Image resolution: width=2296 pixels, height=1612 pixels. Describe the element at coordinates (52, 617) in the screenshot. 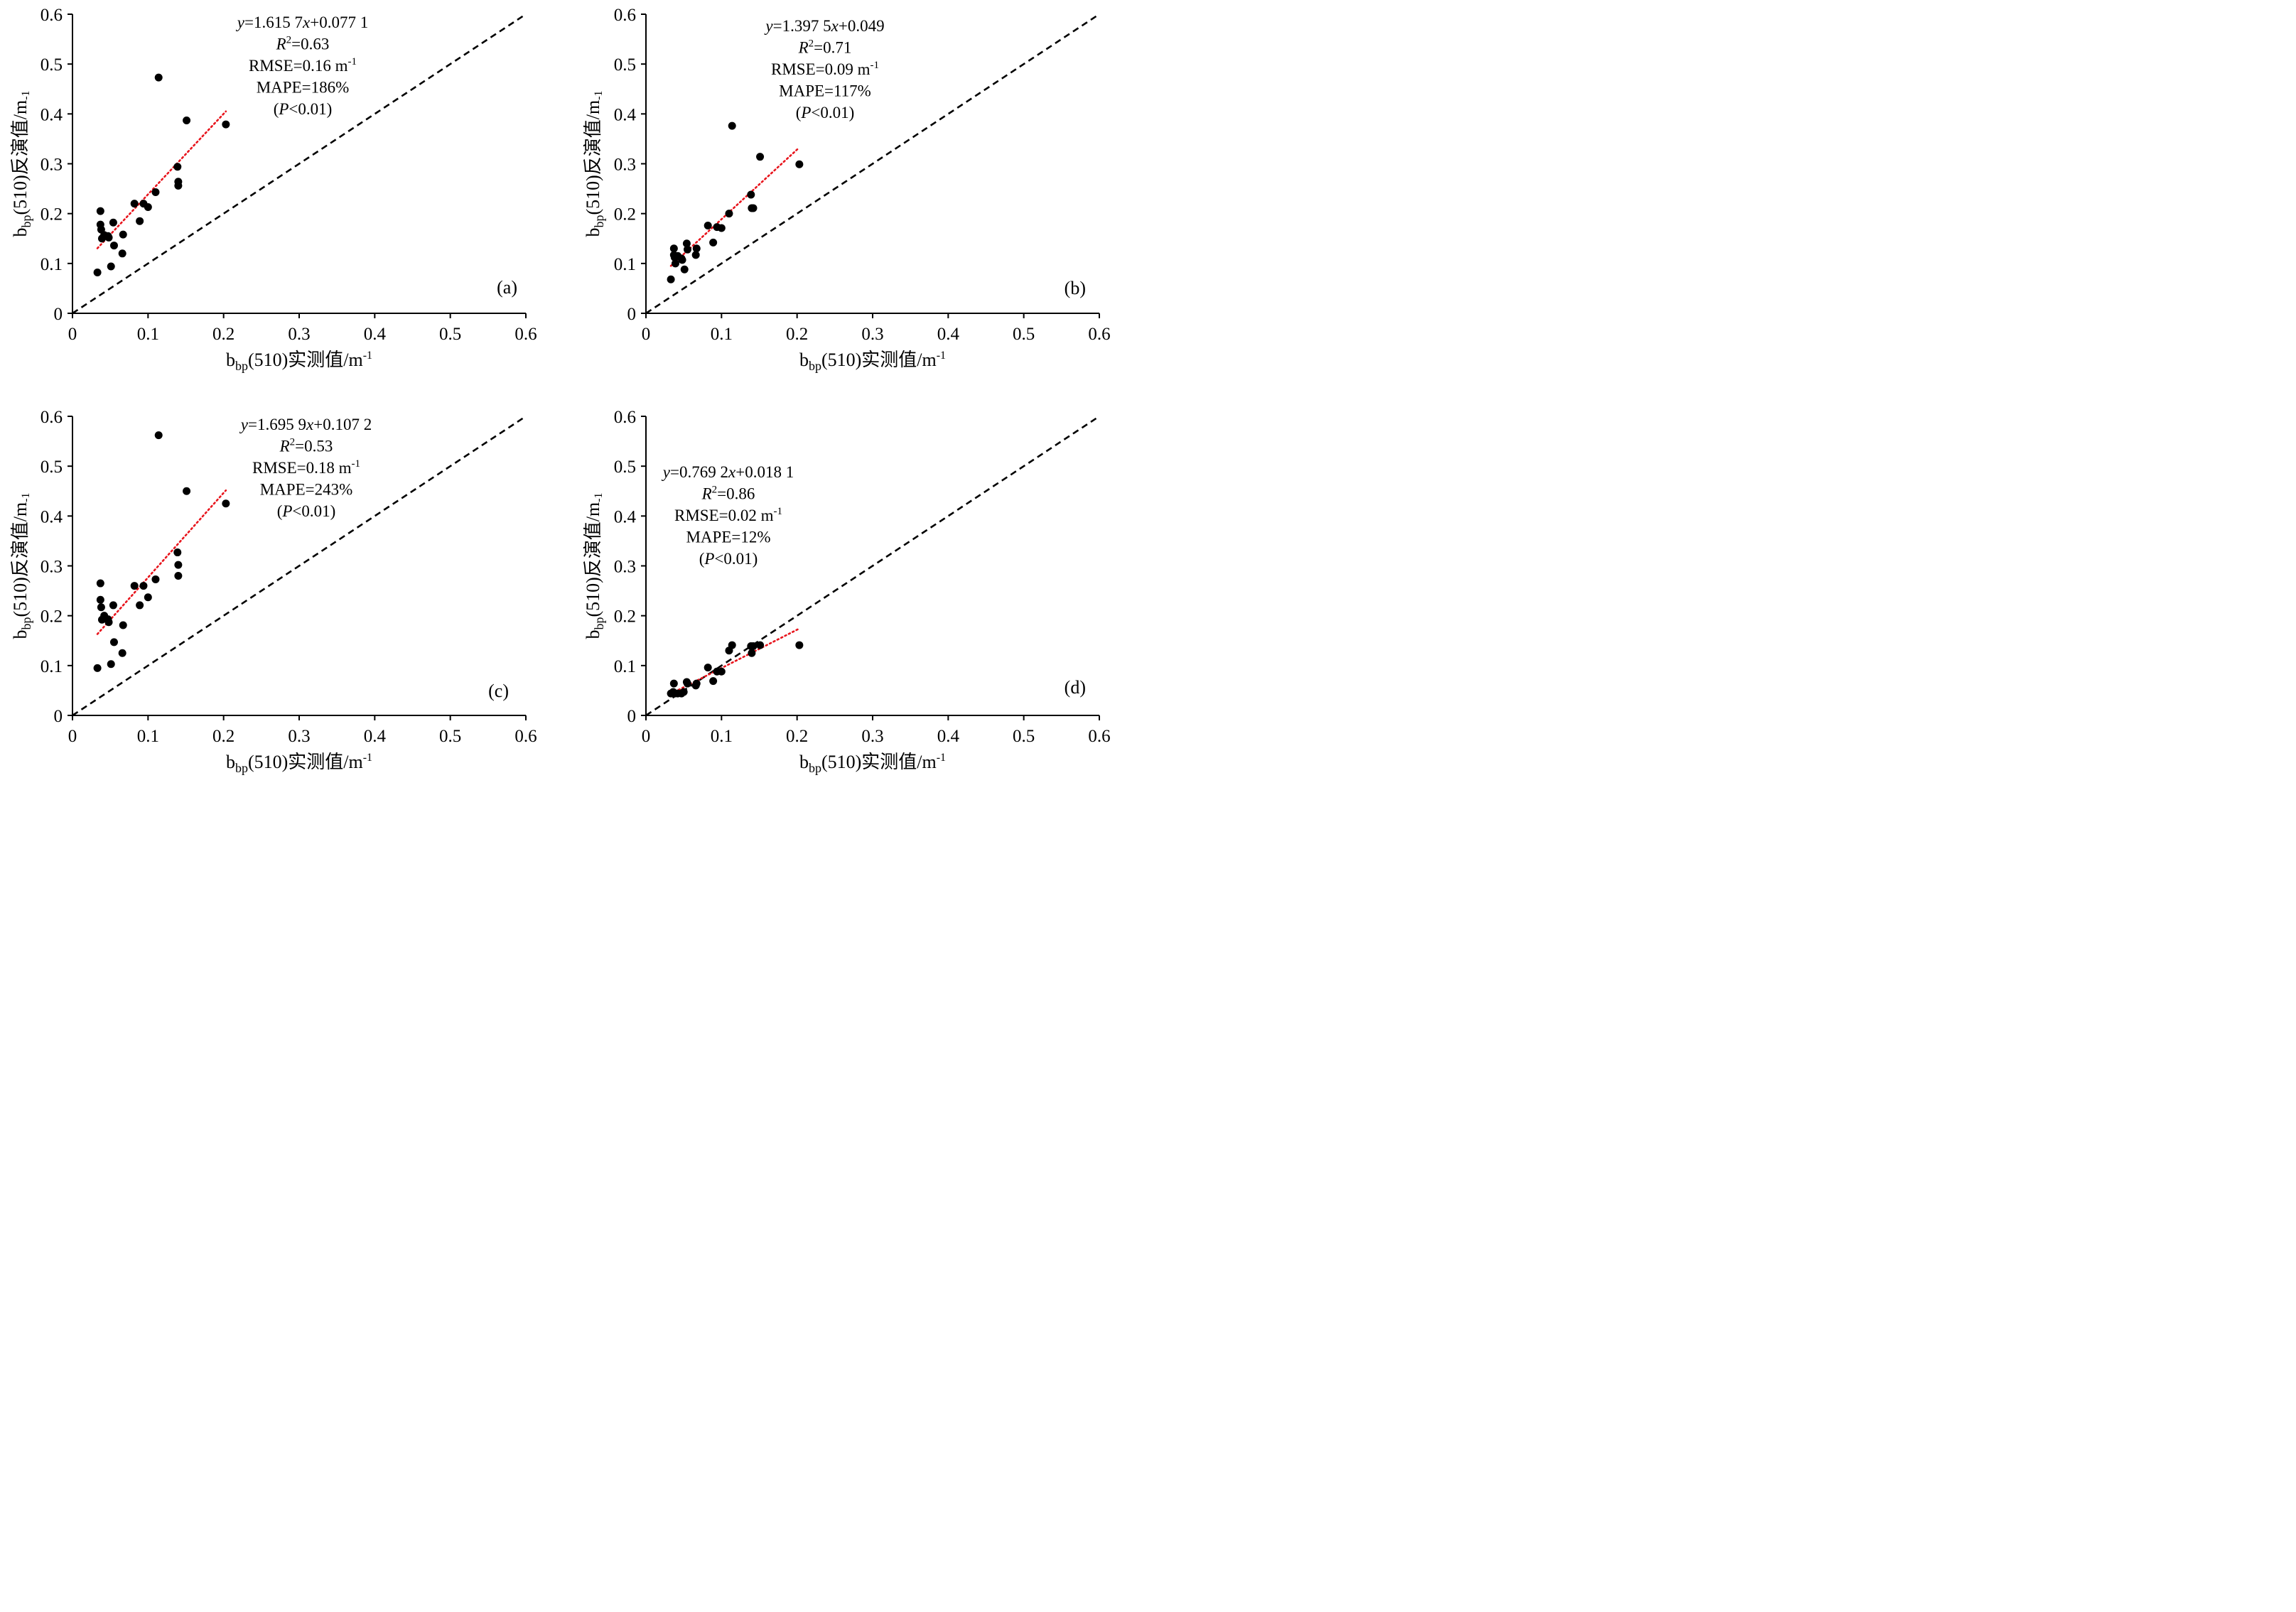

I see `y-tick-label: 0.2` at that location.